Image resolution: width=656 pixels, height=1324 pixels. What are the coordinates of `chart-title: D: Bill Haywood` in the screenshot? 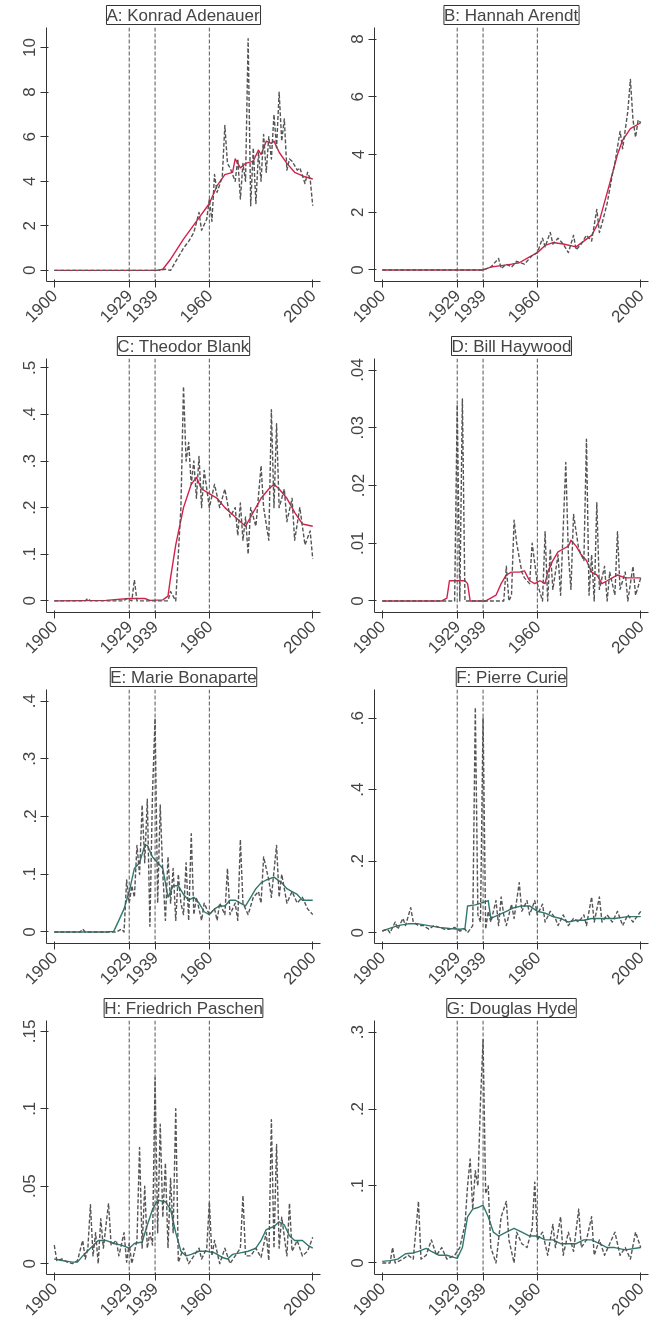 It's located at (511, 346).